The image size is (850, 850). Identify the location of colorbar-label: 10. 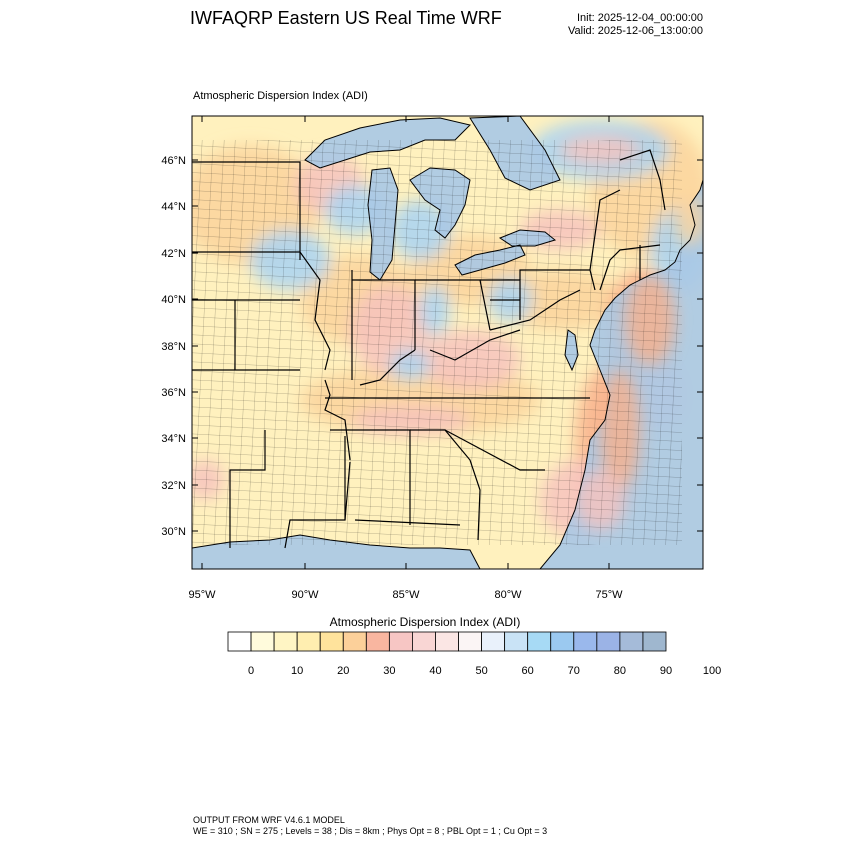
(297, 671).